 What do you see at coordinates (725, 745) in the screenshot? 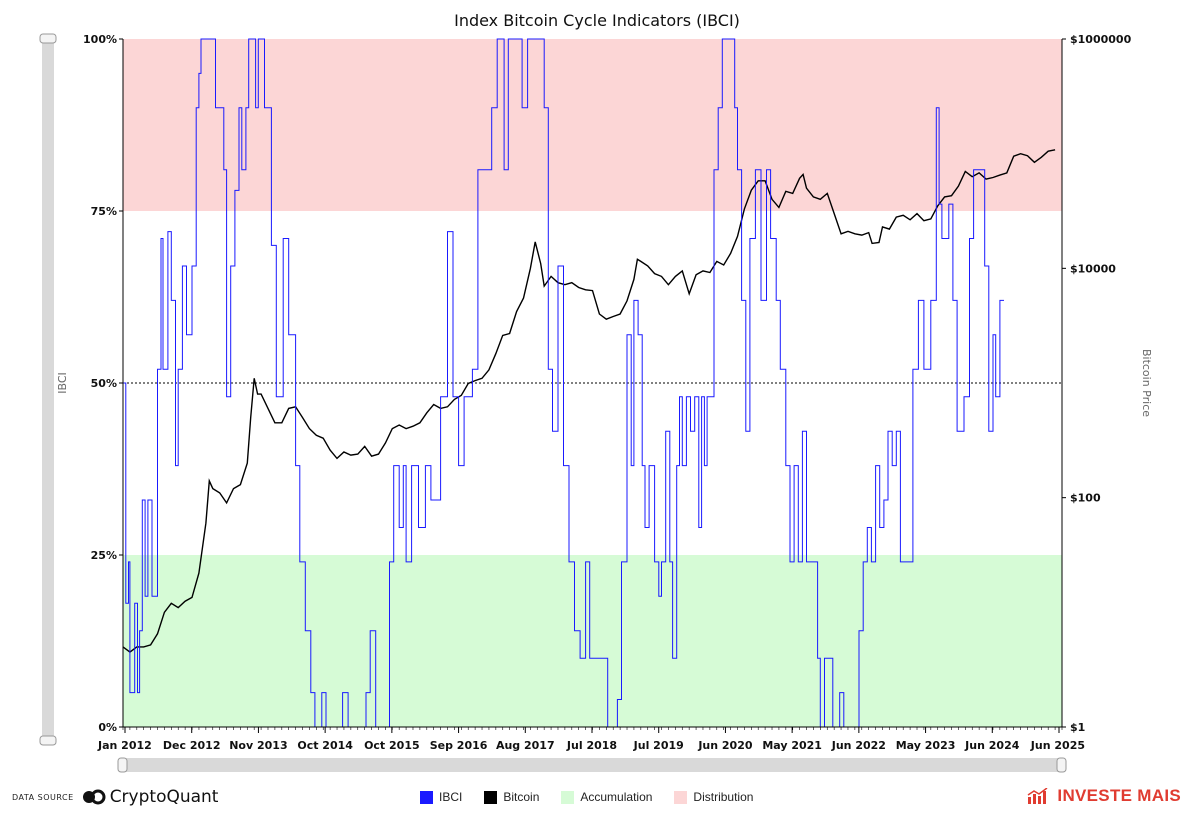
I see `x-tick-label: Jun 2020` at bounding box center [725, 745].